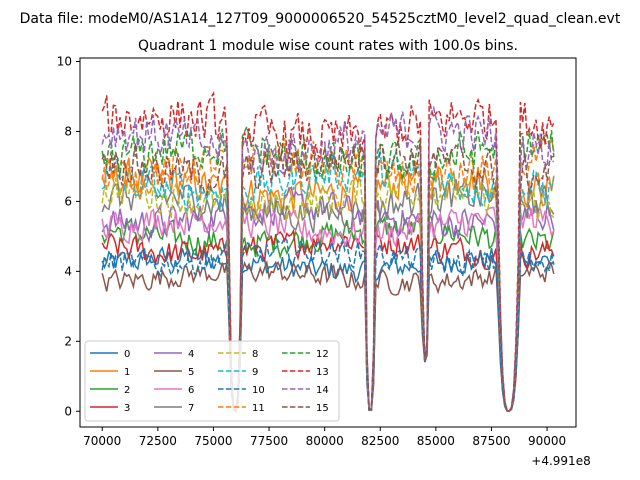 The image size is (640, 480). I want to click on legend-label-5: 5, so click(191, 372).